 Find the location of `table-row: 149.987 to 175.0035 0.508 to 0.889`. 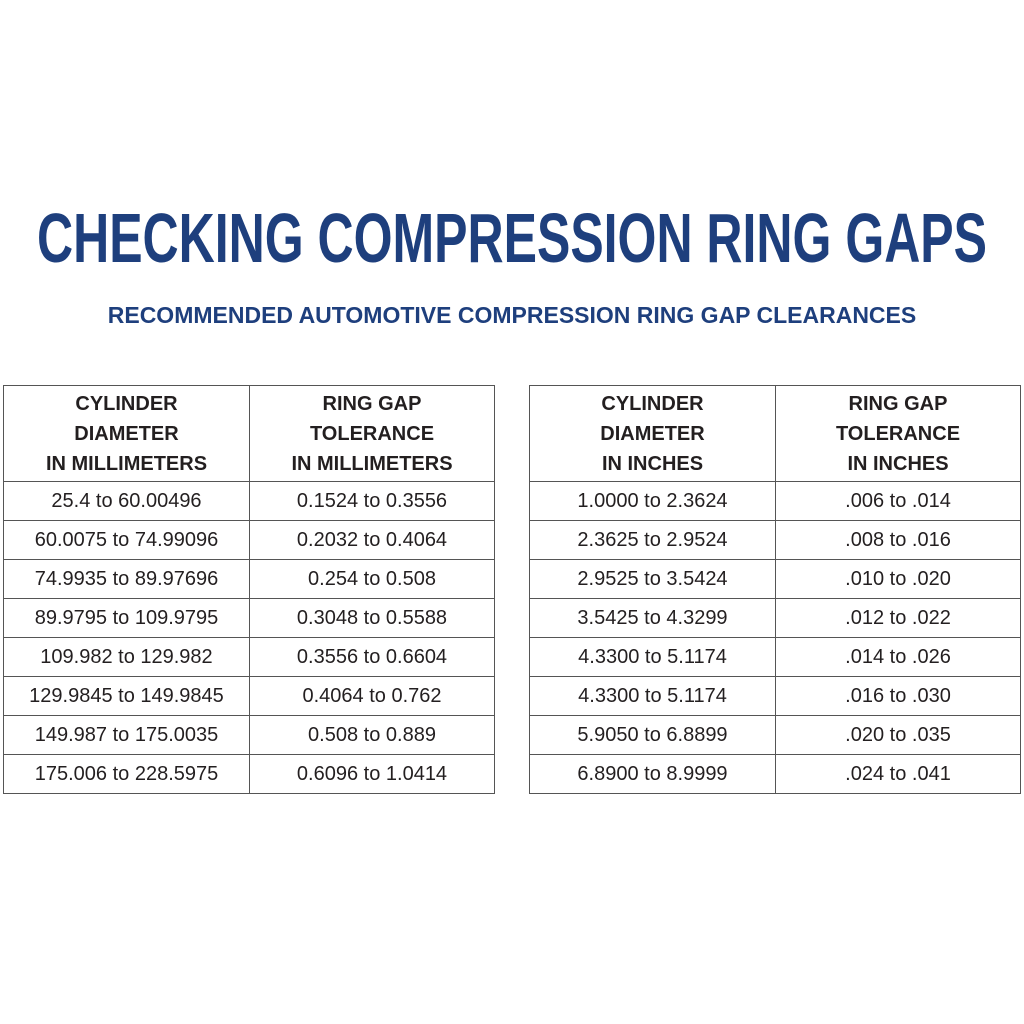

table-row: 149.987 to 175.0035 0.508 to 0.889 is located at coordinates (249, 735).